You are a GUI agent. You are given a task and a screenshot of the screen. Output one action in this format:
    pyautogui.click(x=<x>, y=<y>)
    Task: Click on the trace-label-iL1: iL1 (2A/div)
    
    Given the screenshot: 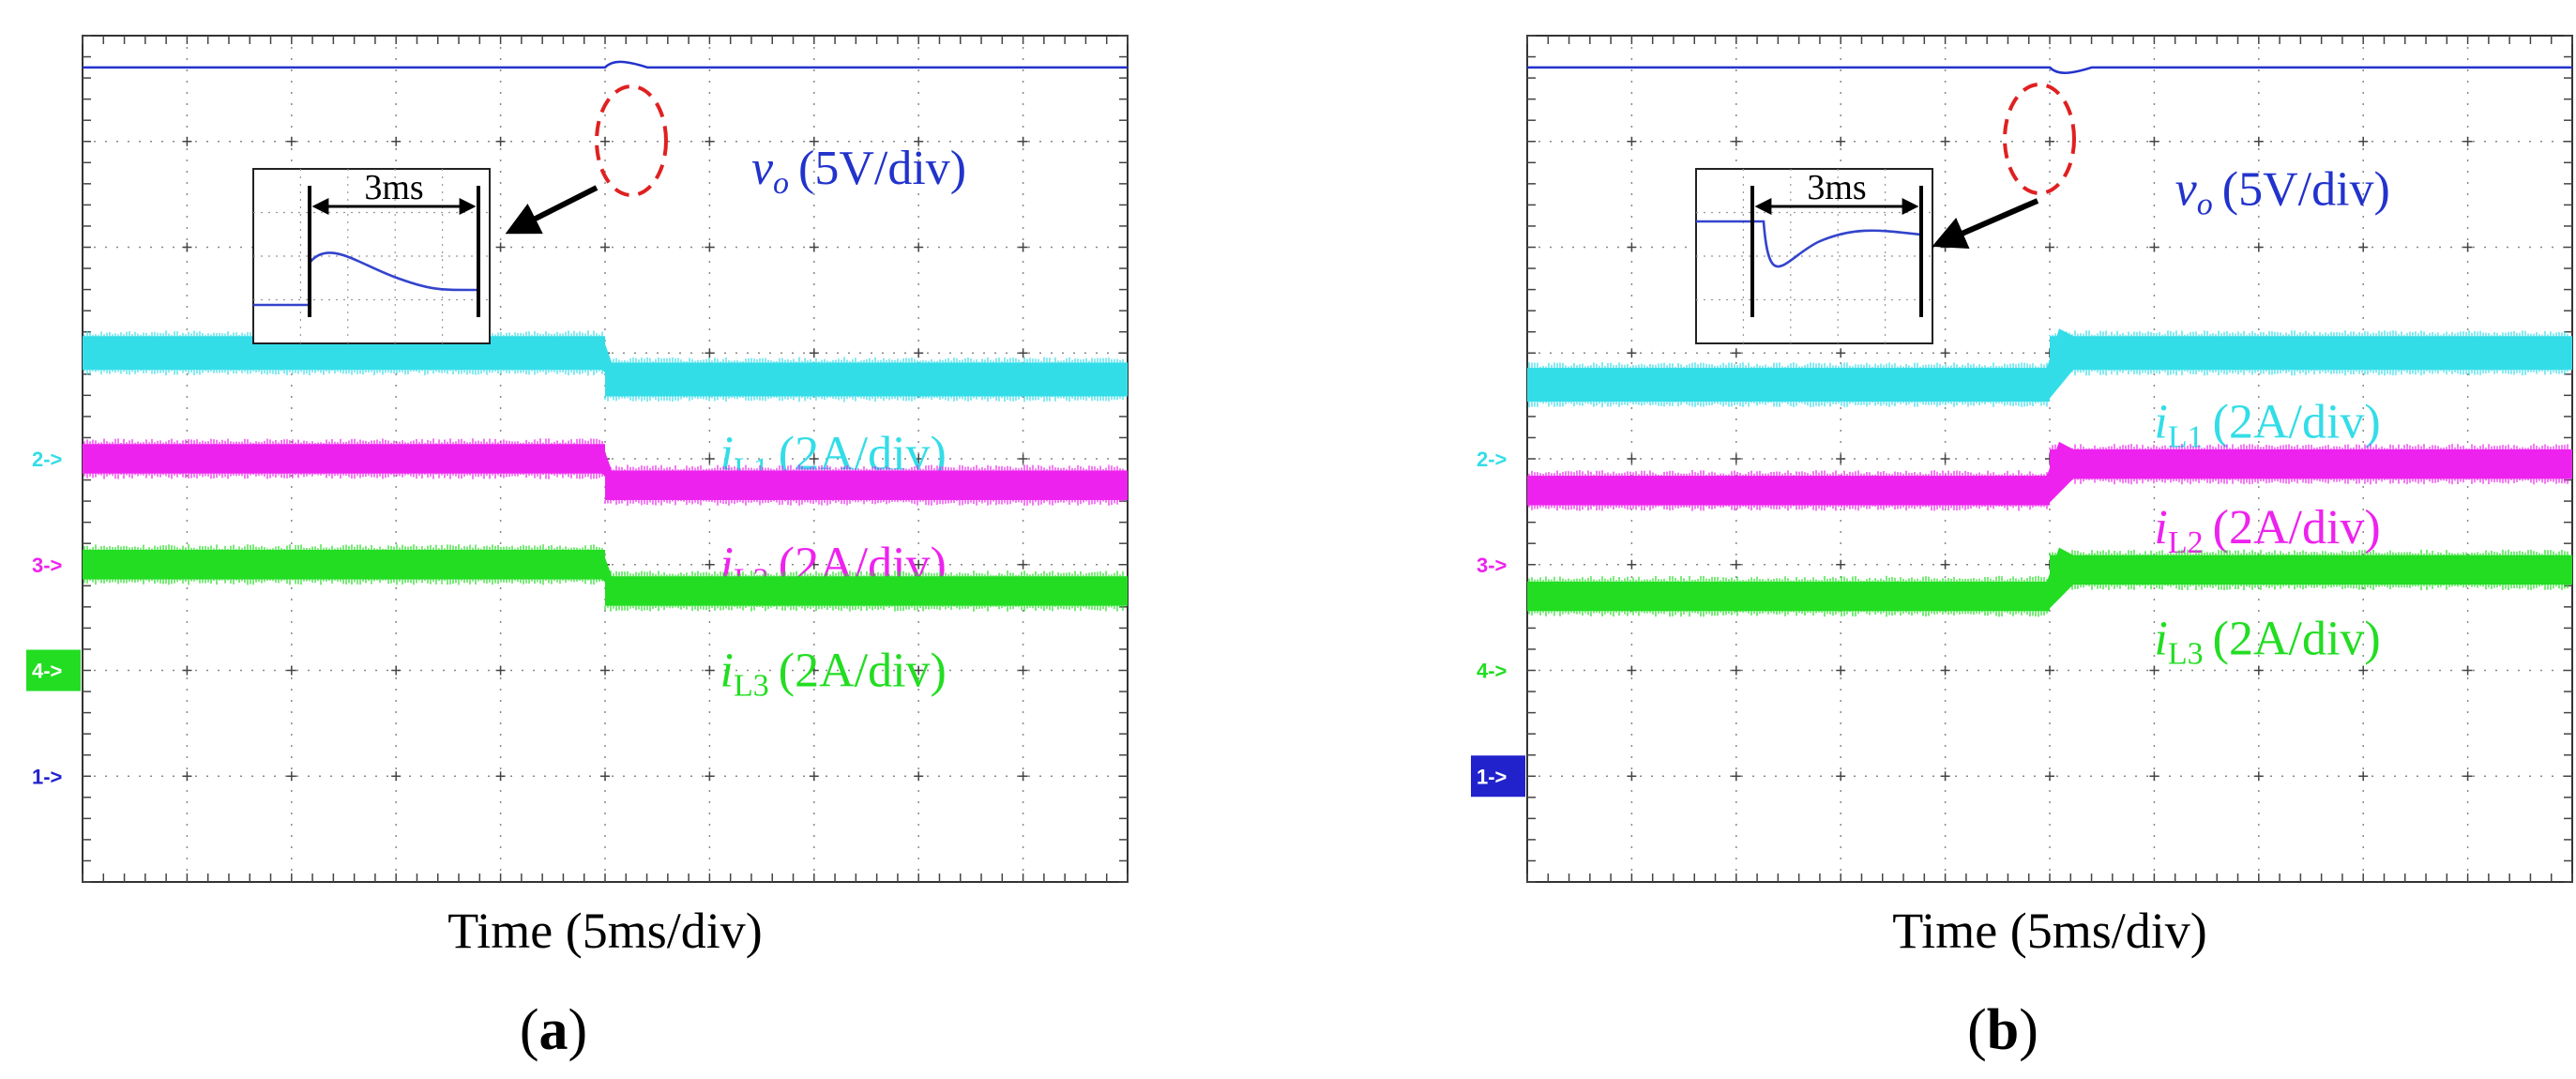 What is the action you would take?
    pyautogui.click(x=2267, y=424)
    